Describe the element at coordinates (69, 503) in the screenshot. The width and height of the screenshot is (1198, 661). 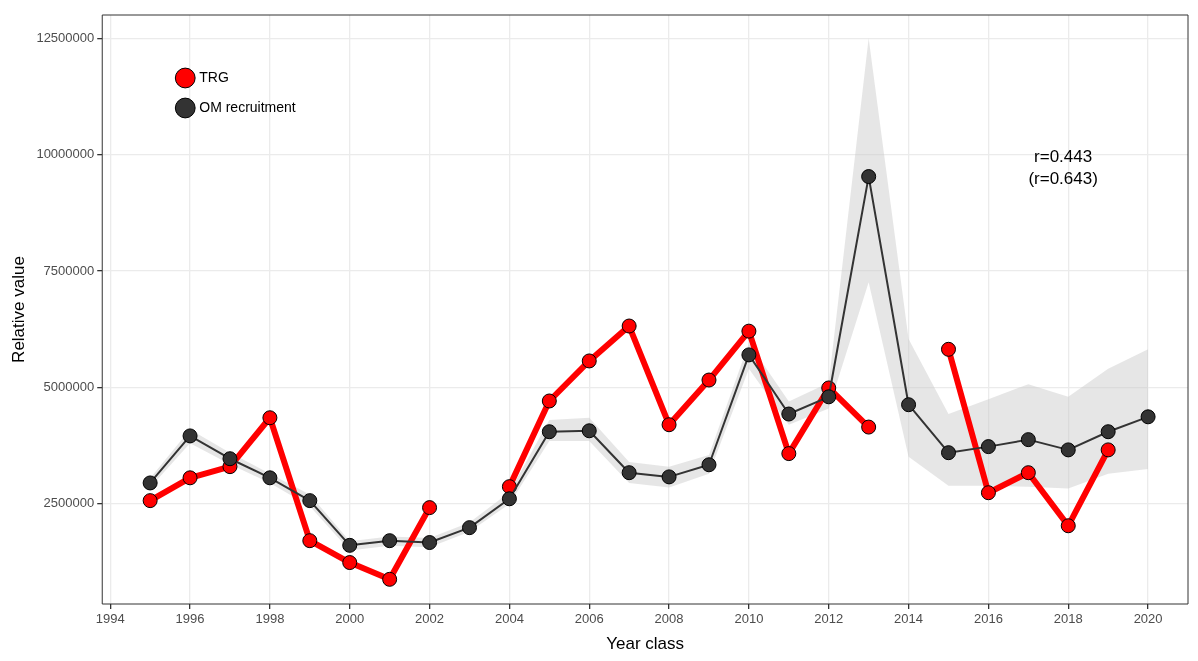
I see `y-tick-label: 2500000` at that location.